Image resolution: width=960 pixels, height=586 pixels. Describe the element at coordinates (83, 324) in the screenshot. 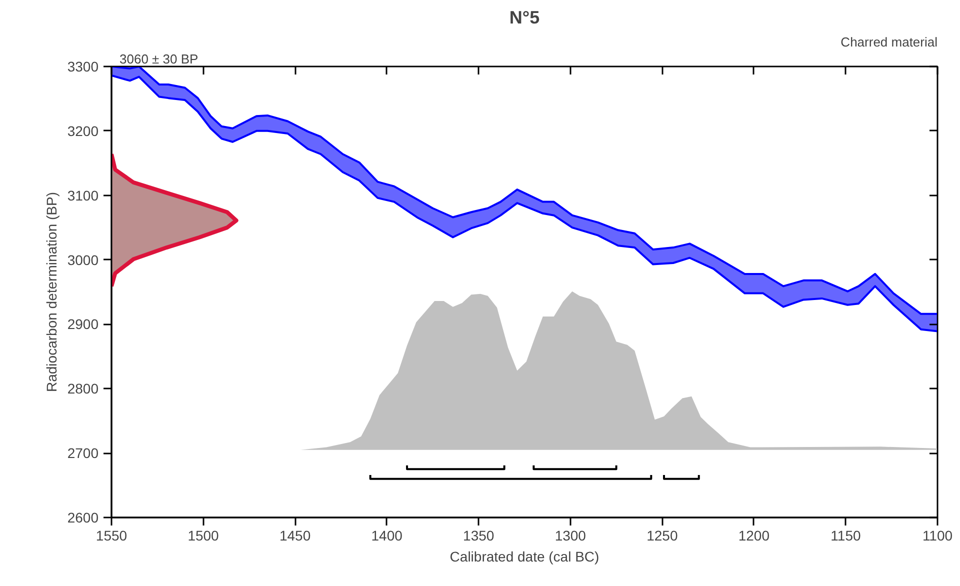

I see `y-tick-label: 2900` at that location.